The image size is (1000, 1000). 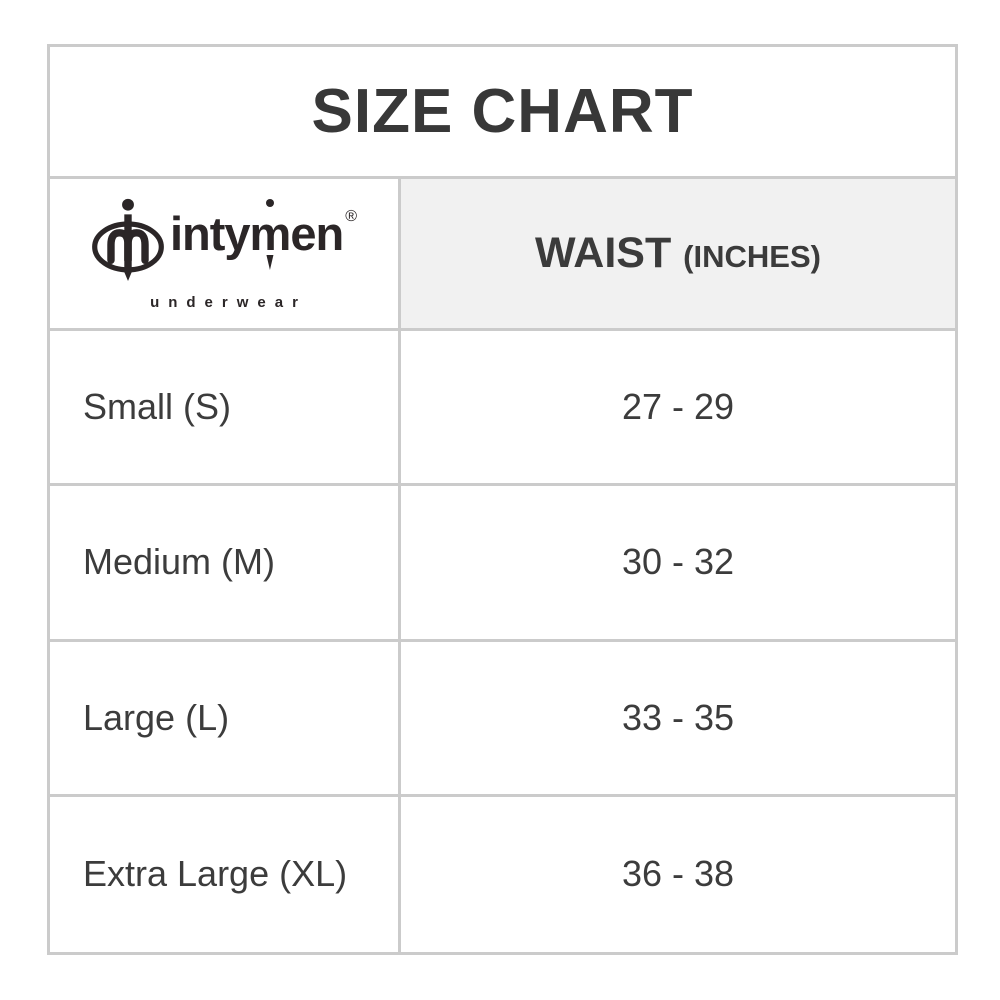 I want to click on size-label: Large (L), so click(x=156, y=717).